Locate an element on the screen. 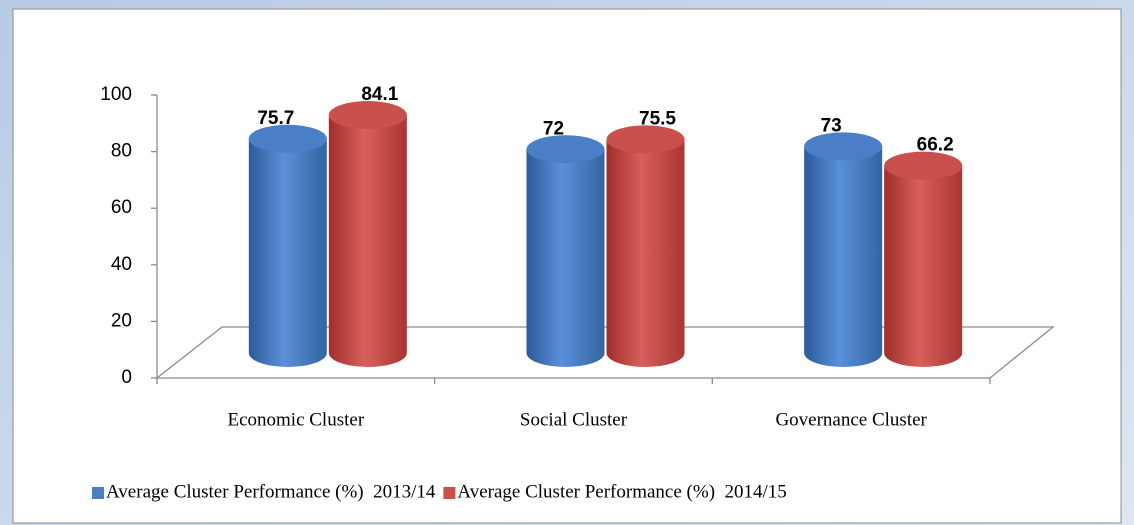 This screenshot has height=525, width=1134. data-label: 75.5 is located at coordinates (657, 118).